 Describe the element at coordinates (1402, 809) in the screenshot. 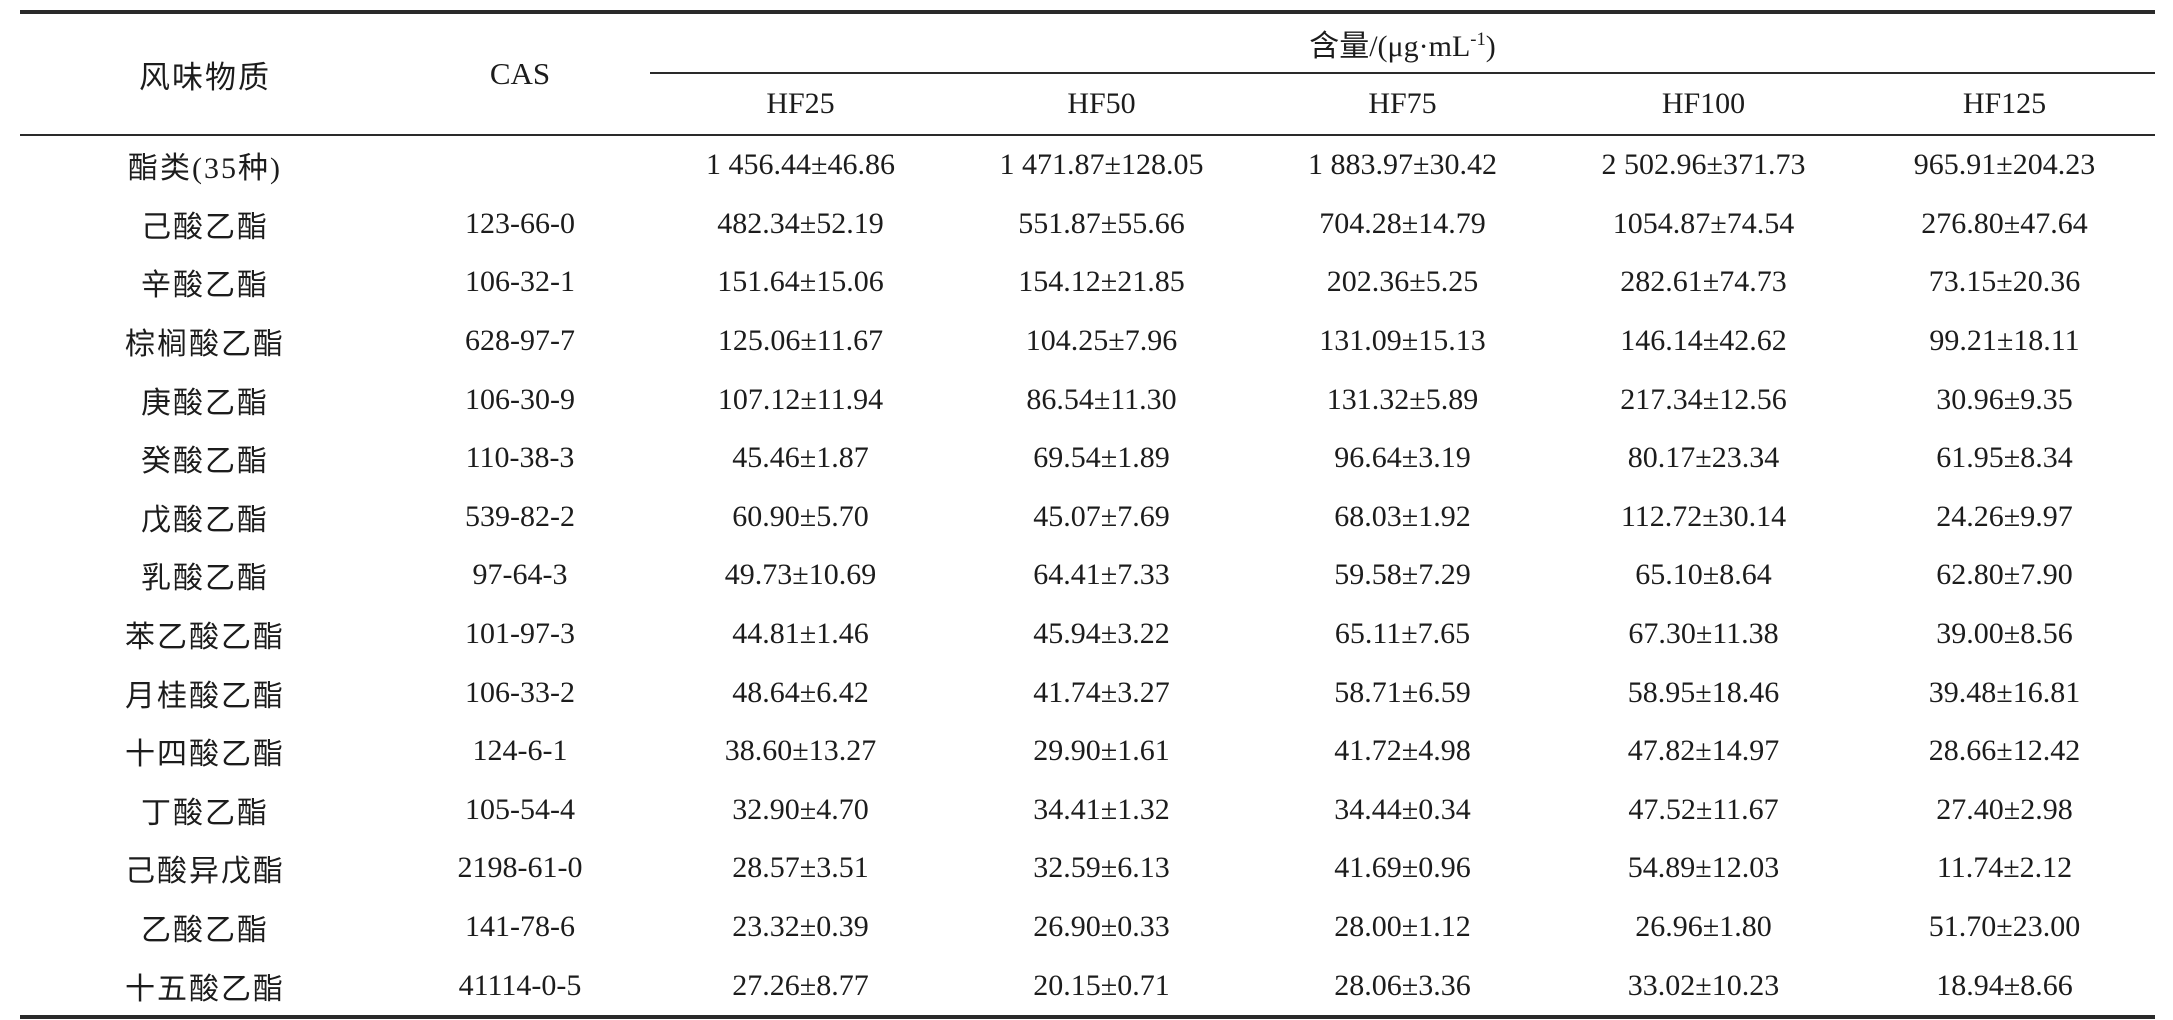

I see `content-value-hf75-cell: 34.44±0.34` at that location.